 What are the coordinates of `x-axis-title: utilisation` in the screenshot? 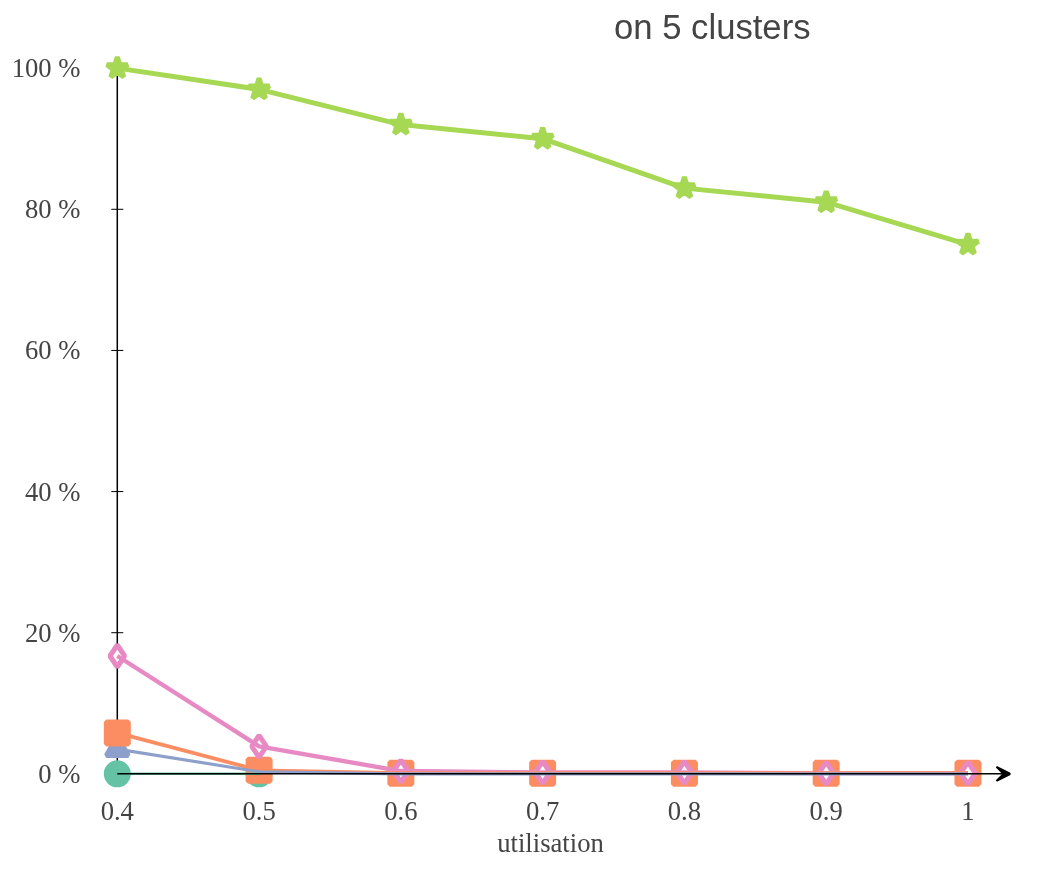 It's located at (550, 842).